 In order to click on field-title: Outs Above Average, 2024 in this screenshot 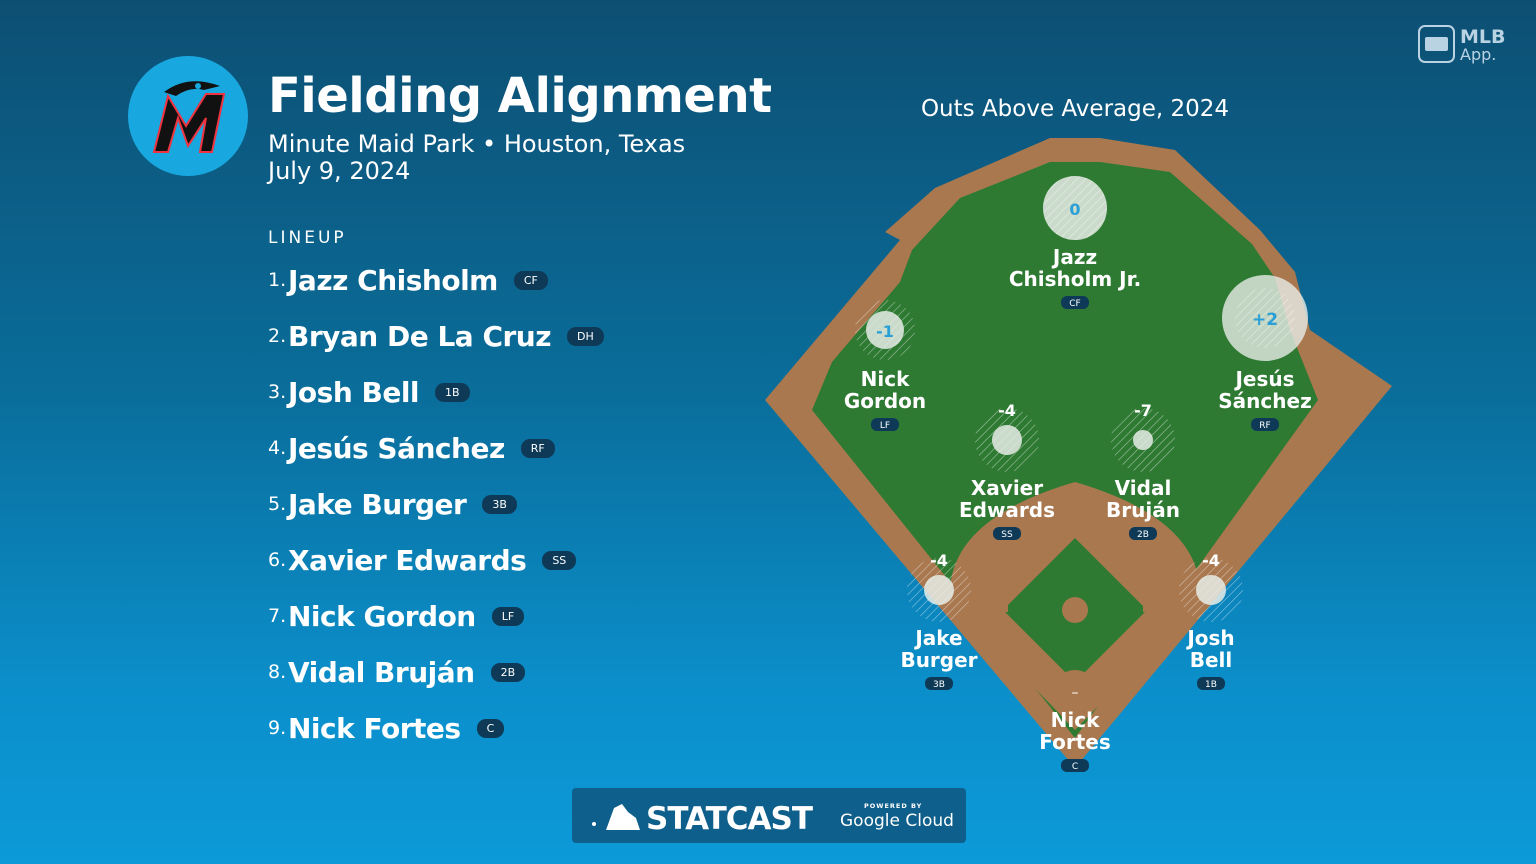, I will do `click(1075, 109)`.